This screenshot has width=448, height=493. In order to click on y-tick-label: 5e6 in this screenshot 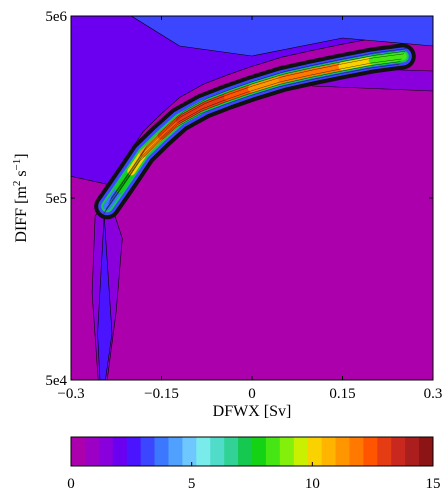, I will do `click(56, 17)`.